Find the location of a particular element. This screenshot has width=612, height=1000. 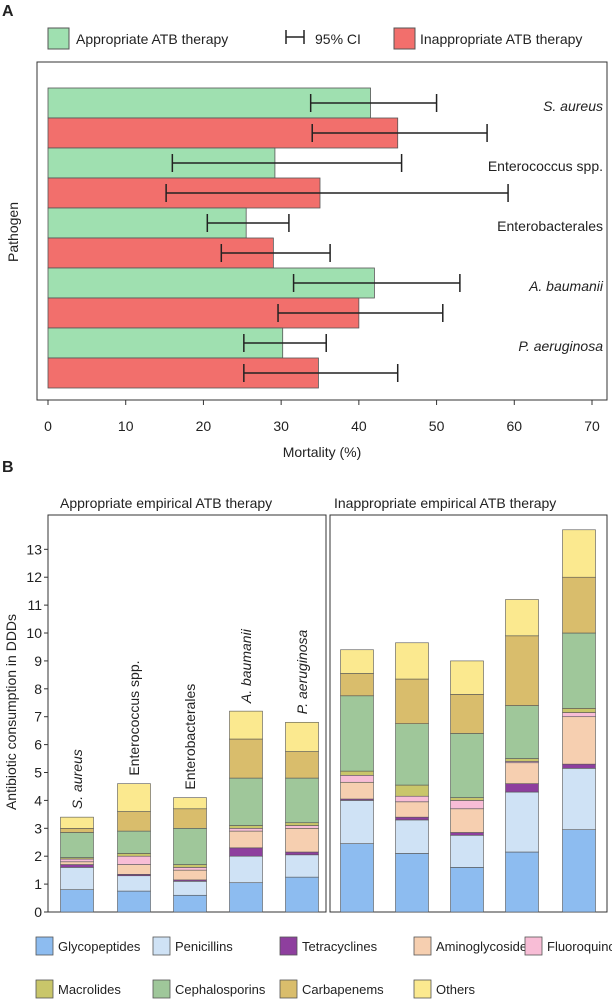

segment-inappropriate-enterococcus-spp-carbapenems is located at coordinates (412, 701).